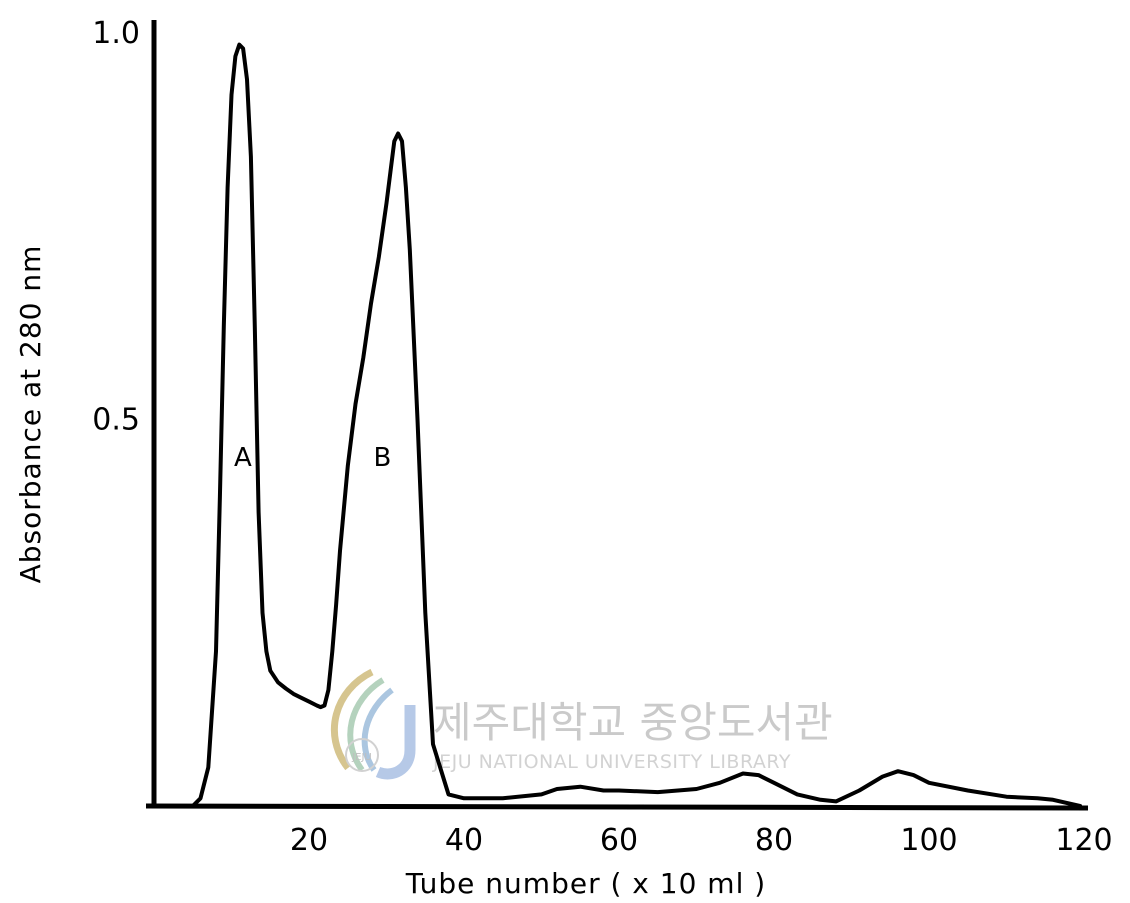 The width and height of the screenshot is (1130, 903). Describe the element at coordinates (619, 840) in the screenshot. I see `x-tick-label: 60` at that location.